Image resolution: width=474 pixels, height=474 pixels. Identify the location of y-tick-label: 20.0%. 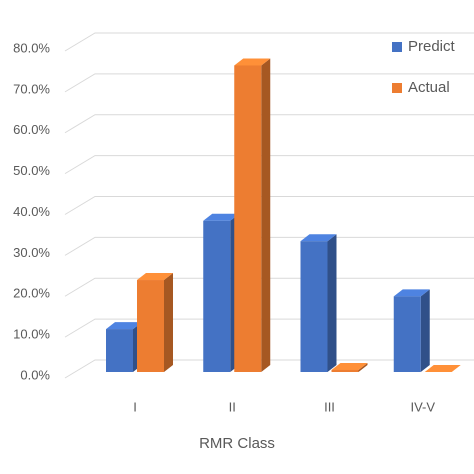
(31, 293).